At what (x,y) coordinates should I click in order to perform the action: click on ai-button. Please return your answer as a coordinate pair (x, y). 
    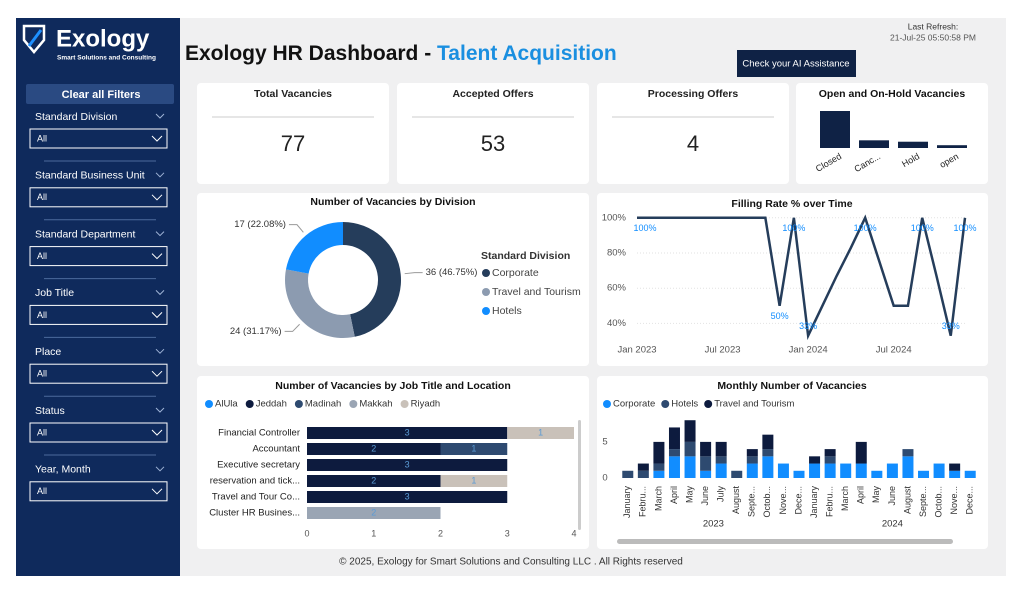
    Looking at the image, I should click on (796, 63).